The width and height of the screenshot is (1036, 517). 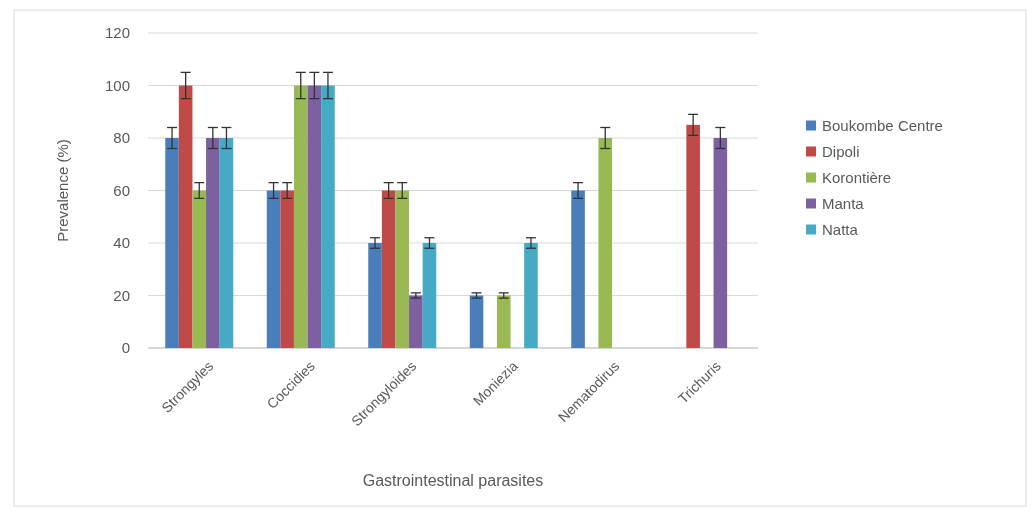 What do you see at coordinates (117, 85) in the screenshot?
I see `y-tick-label: 100` at bounding box center [117, 85].